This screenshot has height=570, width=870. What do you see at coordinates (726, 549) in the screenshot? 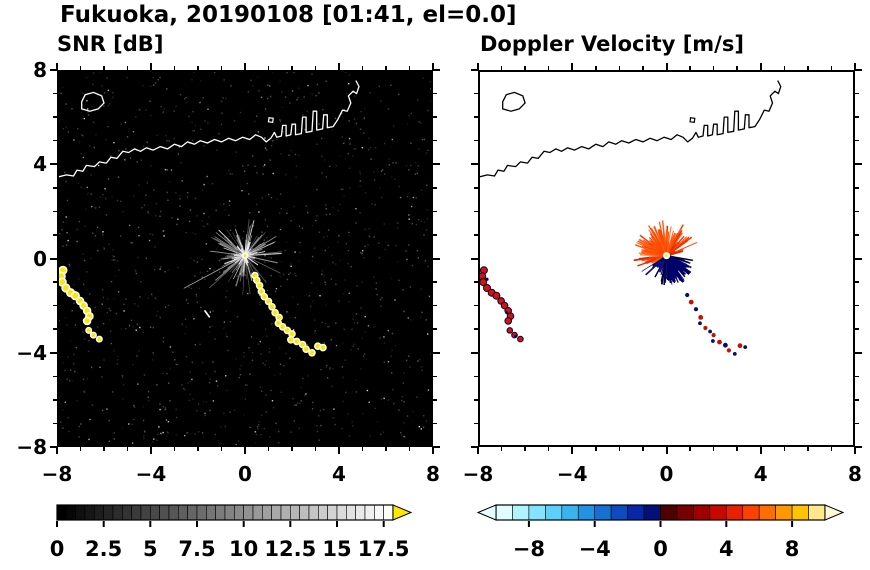
I see `colorbar-tick-label: 4` at bounding box center [726, 549].